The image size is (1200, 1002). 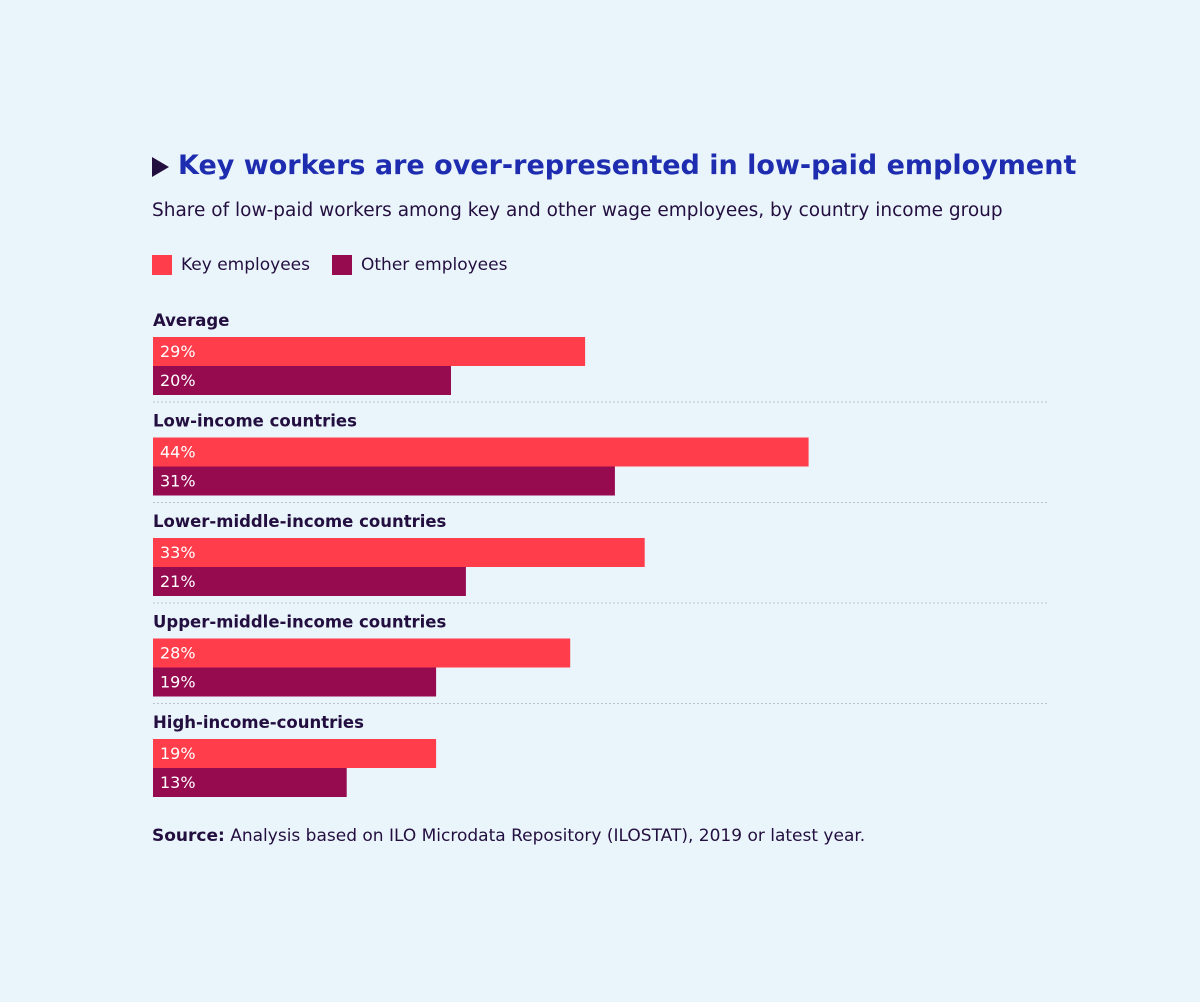 I want to click on data-label-key-employees-upper-middle-income-countries: 28%, so click(x=178, y=653).